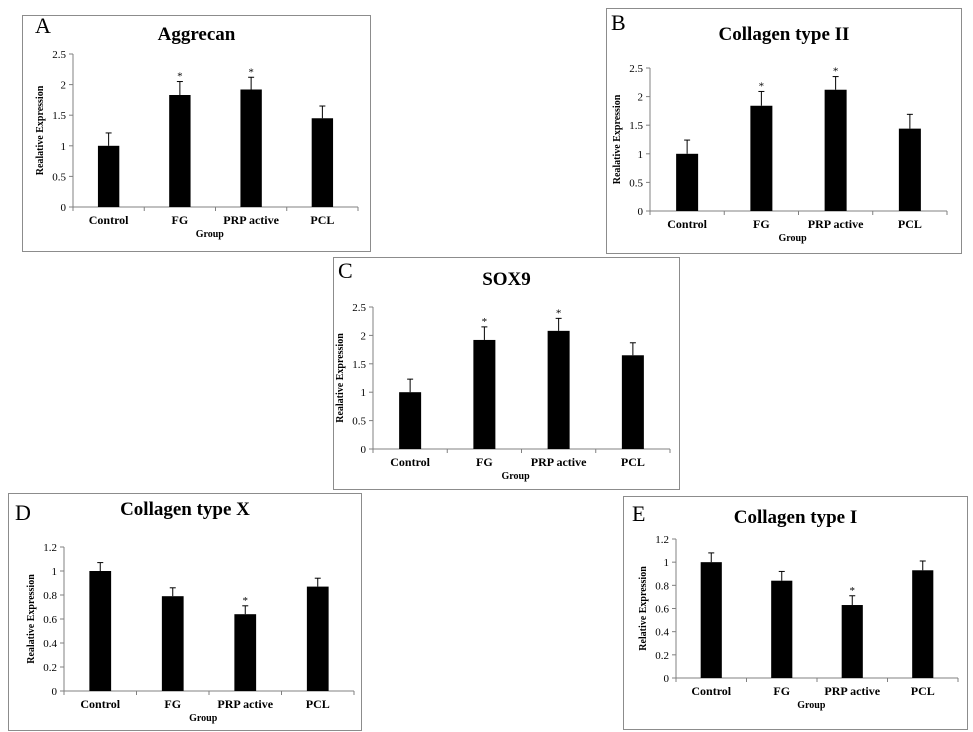  I want to click on panel-label: E, so click(639, 513).